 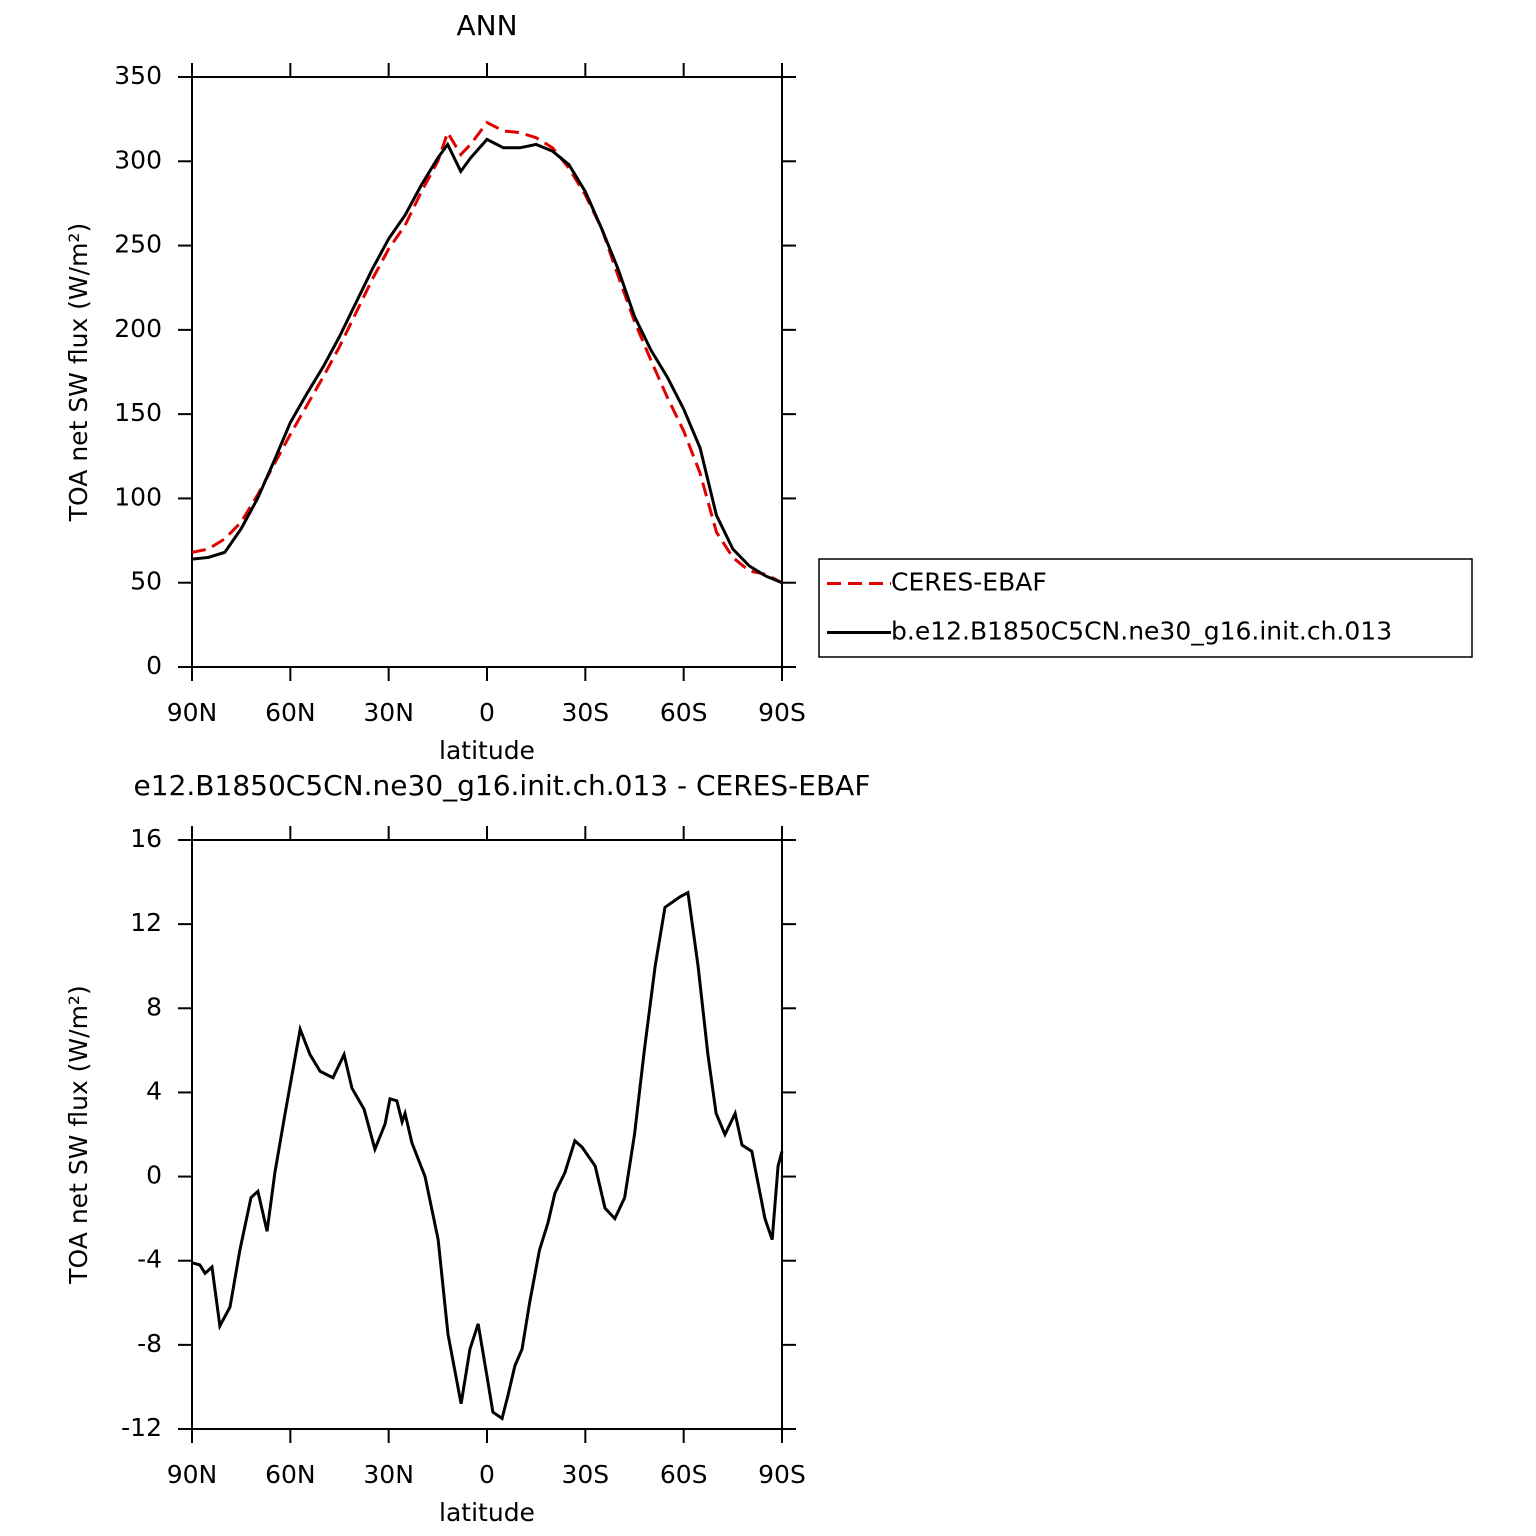 I want to click on y-tick-label: 100, so click(x=138, y=496).